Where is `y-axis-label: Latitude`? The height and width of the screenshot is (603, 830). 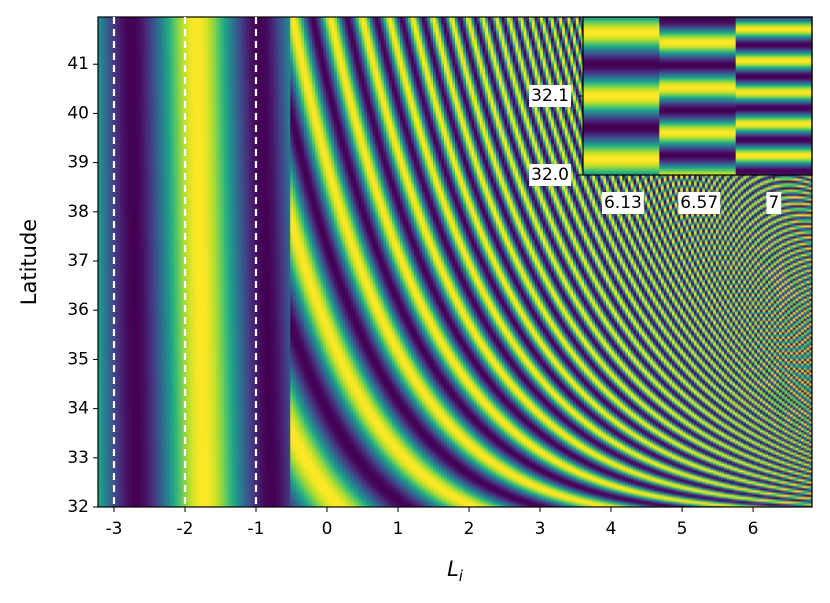 y-axis-label: Latitude is located at coordinates (29, 262).